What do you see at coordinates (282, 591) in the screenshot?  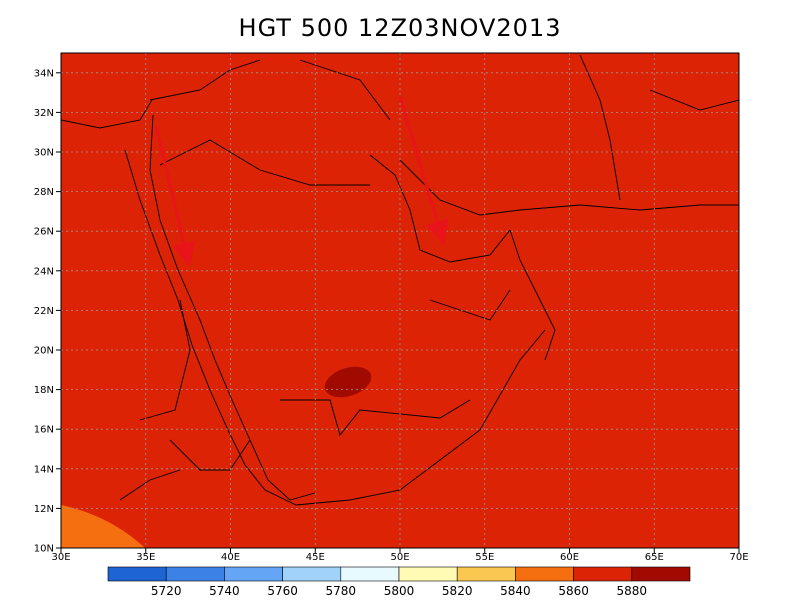 I see `colorbar-label: 5760` at bounding box center [282, 591].